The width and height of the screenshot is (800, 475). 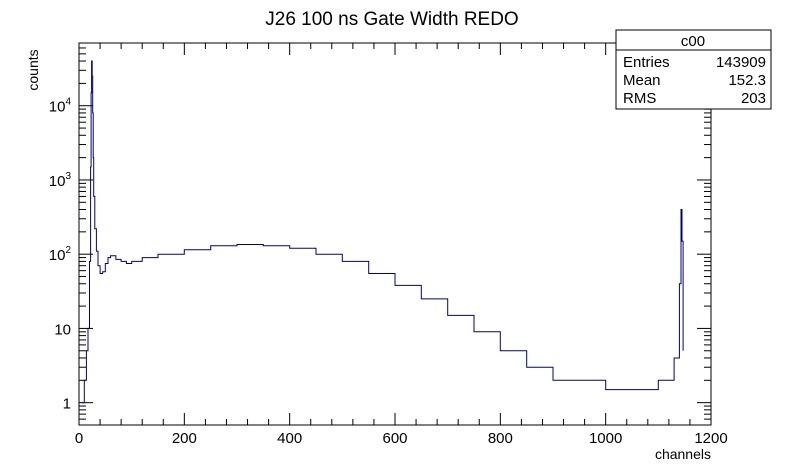 I want to click on x-tick-label-3: 600, so click(x=394, y=438).